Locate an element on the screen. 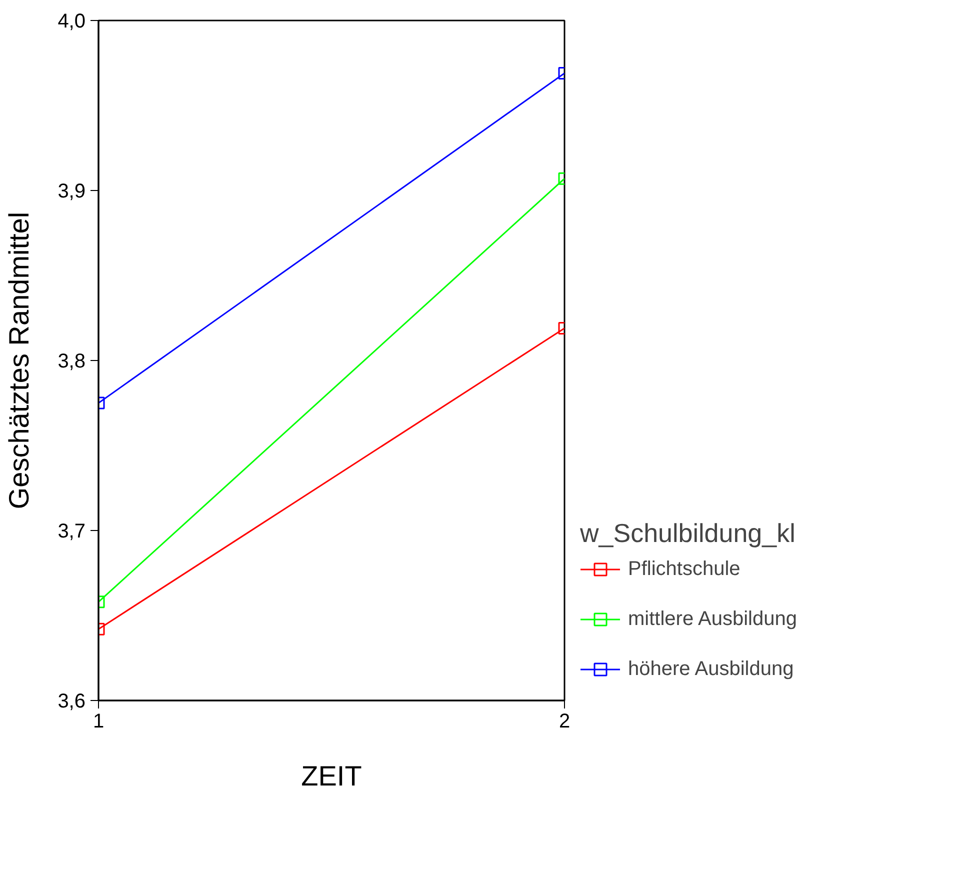 The image size is (953, 882). legend-label: mittlere Ausbildung is located at coordinates (712, 619).